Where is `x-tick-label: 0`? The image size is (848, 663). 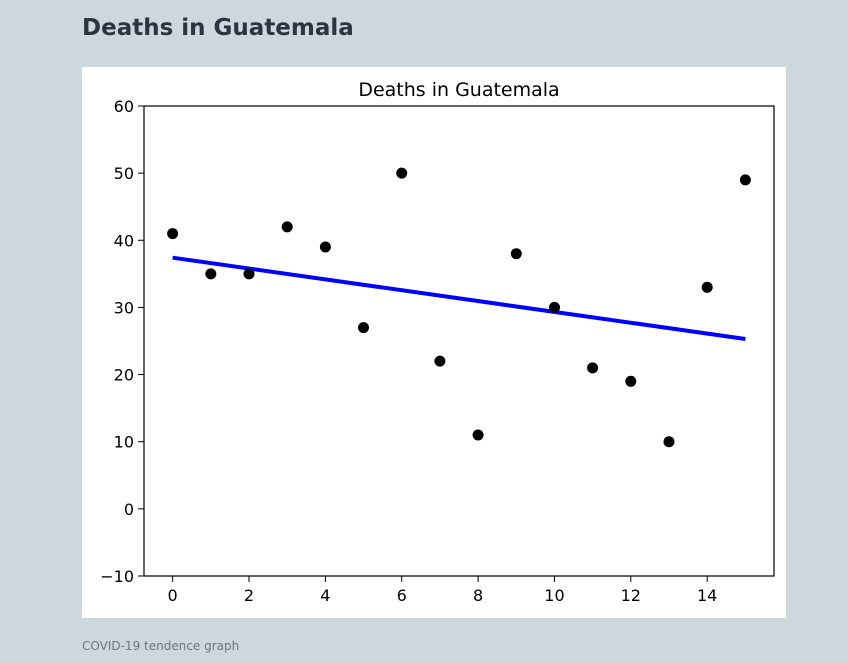 x-tick-label: 0 is located at coordinates (173, 595).